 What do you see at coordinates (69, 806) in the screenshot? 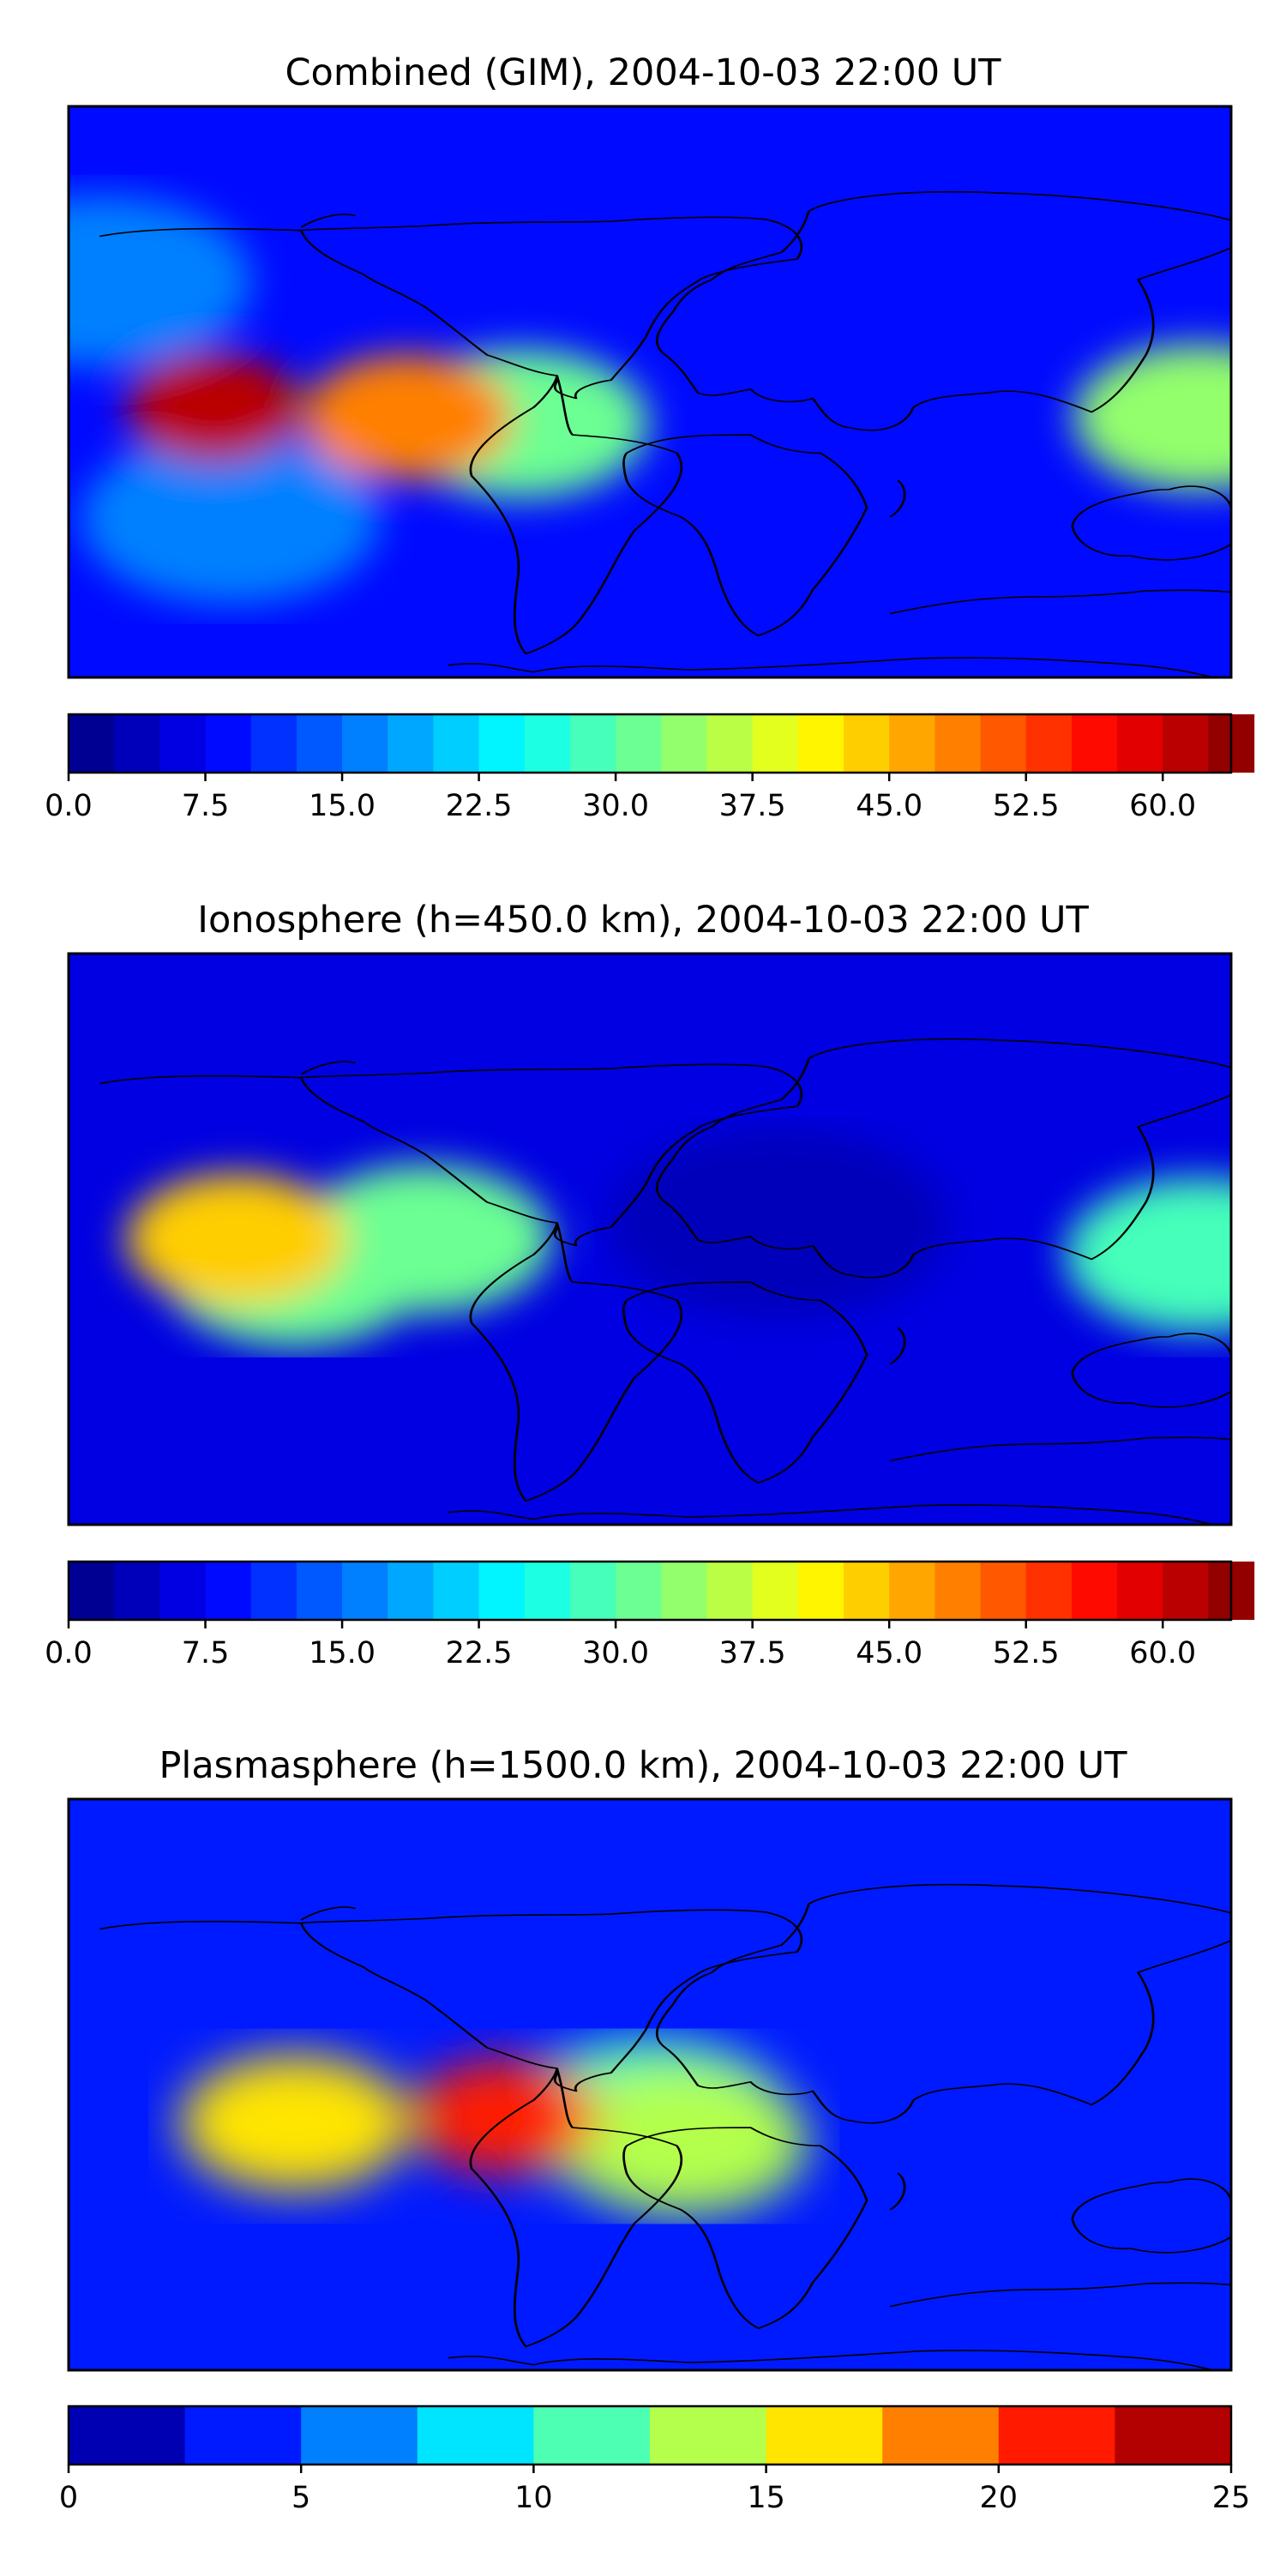
I see `colorbar-tick-label: 0.0` at bounding box center [69, 806].